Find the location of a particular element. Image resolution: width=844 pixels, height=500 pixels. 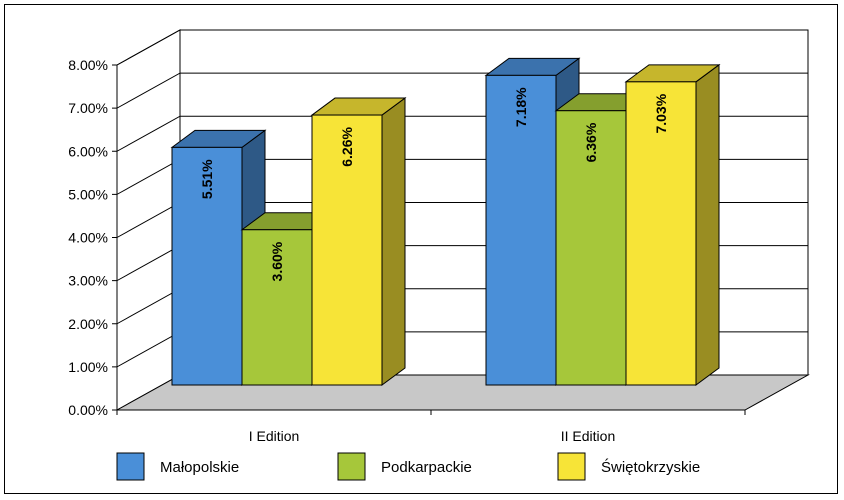

data-label: 6.26% is located at coordinates (347, 146).